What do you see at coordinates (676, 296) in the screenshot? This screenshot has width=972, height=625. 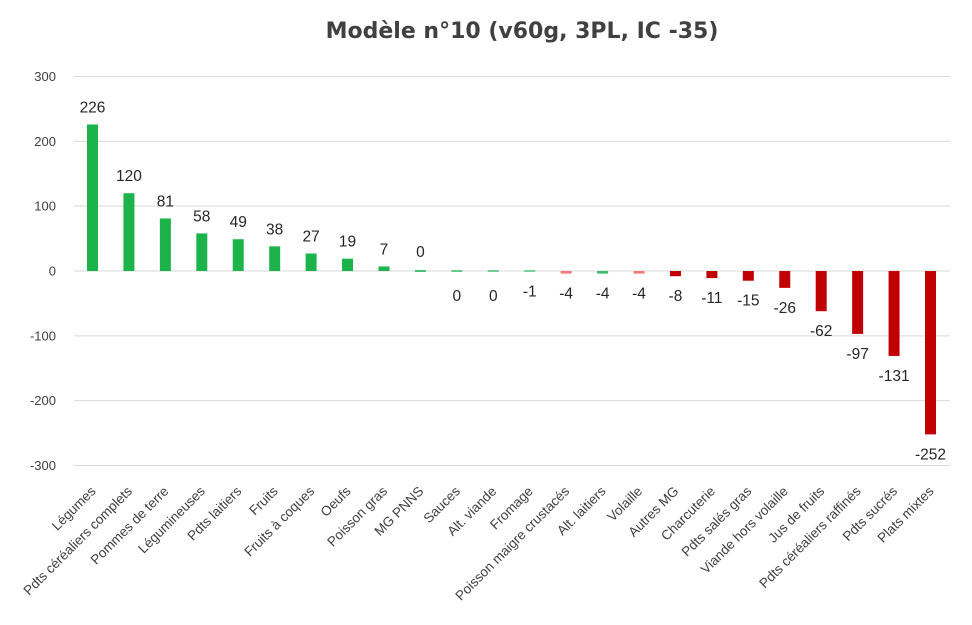 I see `data-label: -8` at bounding box center [676, 296].